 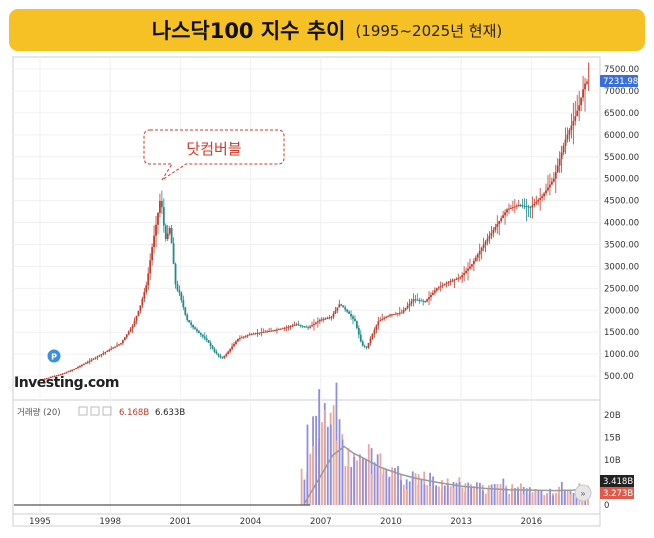 What do you see at coordinates (621, 267) in the screenshot?
I see `price-tick-label: 3000.00` at bounding box center [621, 267].